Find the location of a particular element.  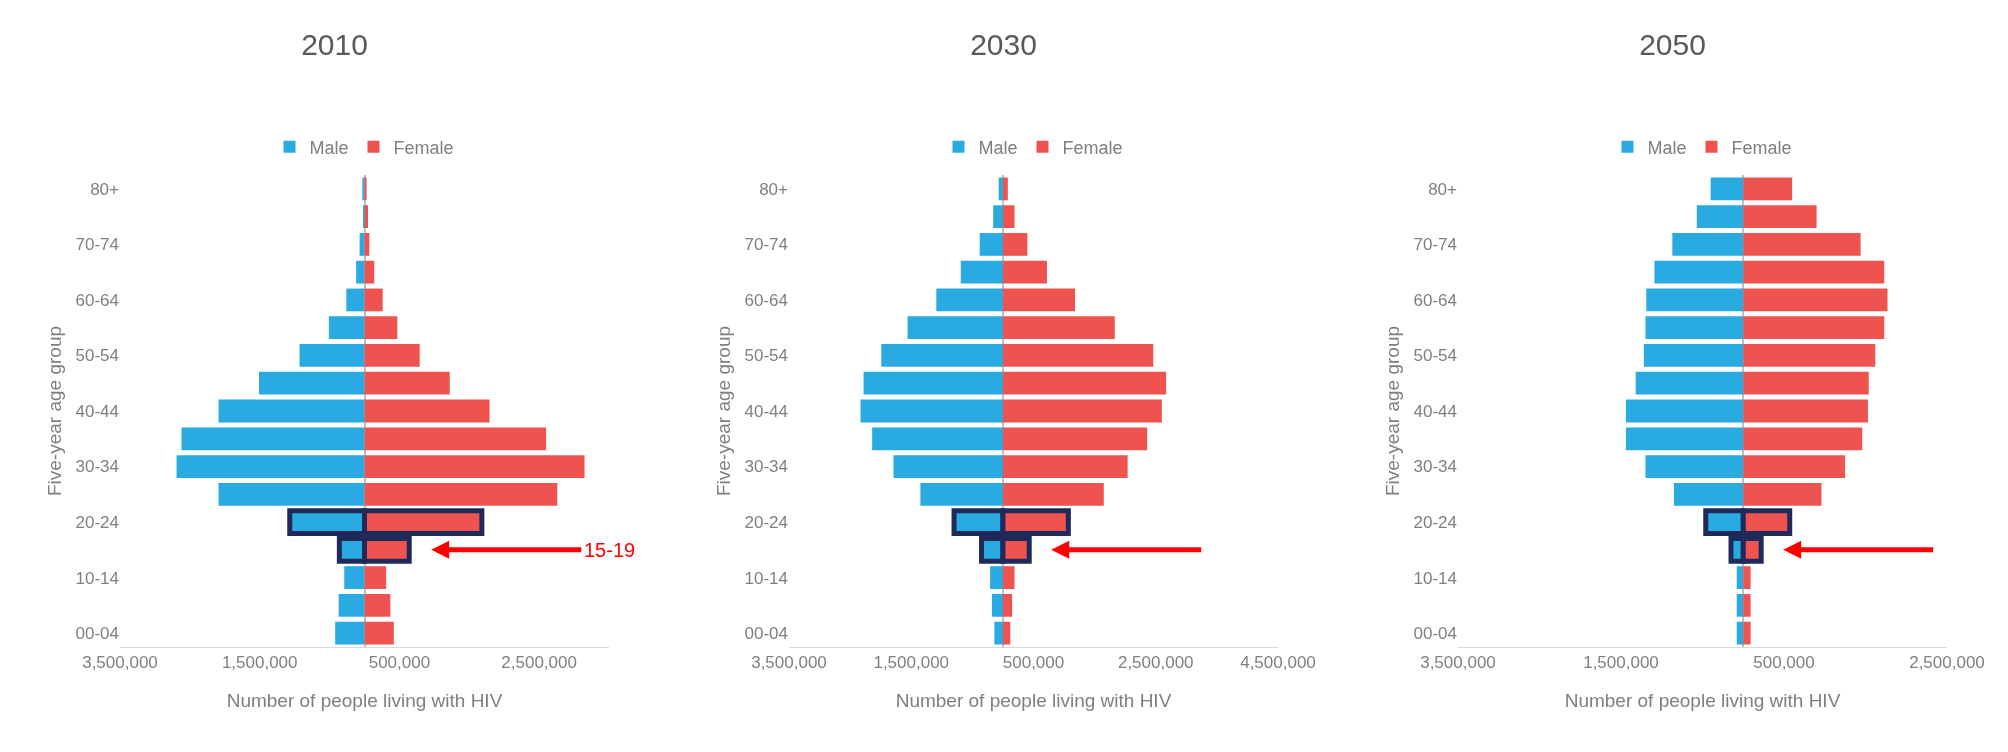

annotation: 15-19 is located at coordinates (610, 550).